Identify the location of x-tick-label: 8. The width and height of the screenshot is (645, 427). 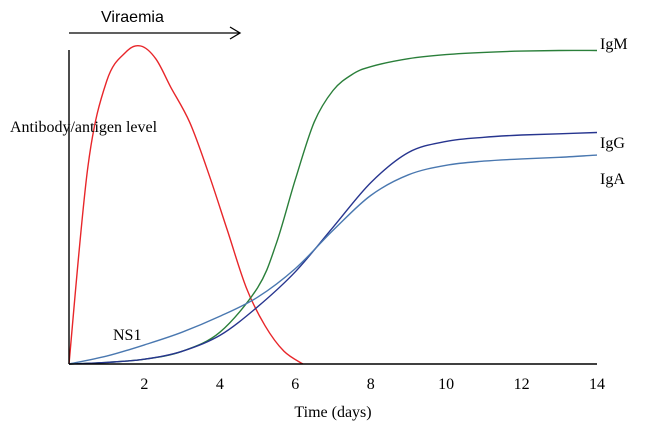
(371, 384).